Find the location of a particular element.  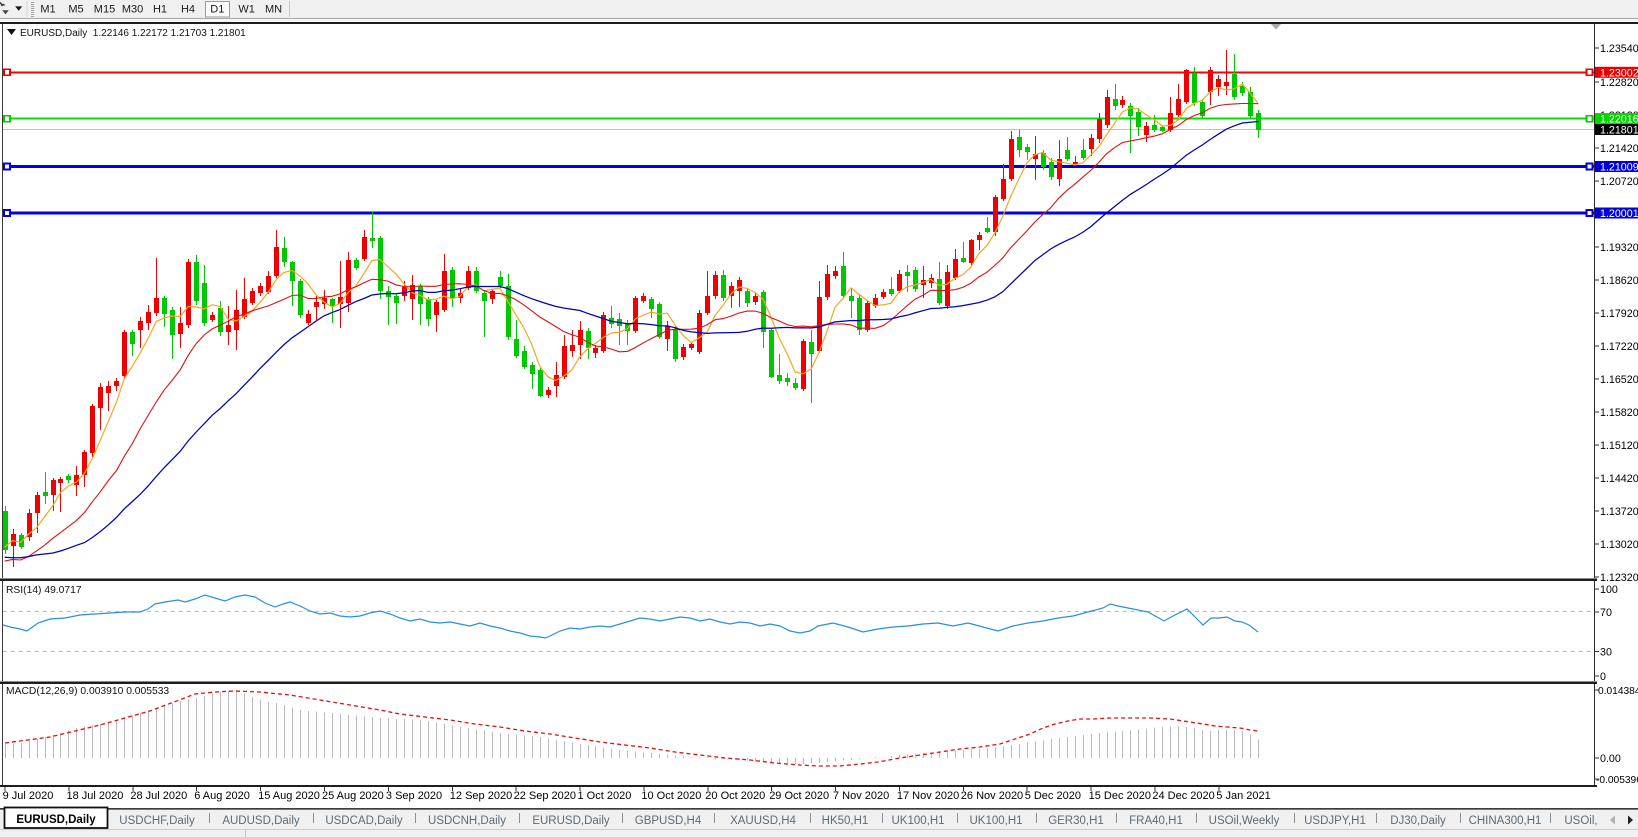

svg-text: 1.23540 is located at coordinates (1619, 49).